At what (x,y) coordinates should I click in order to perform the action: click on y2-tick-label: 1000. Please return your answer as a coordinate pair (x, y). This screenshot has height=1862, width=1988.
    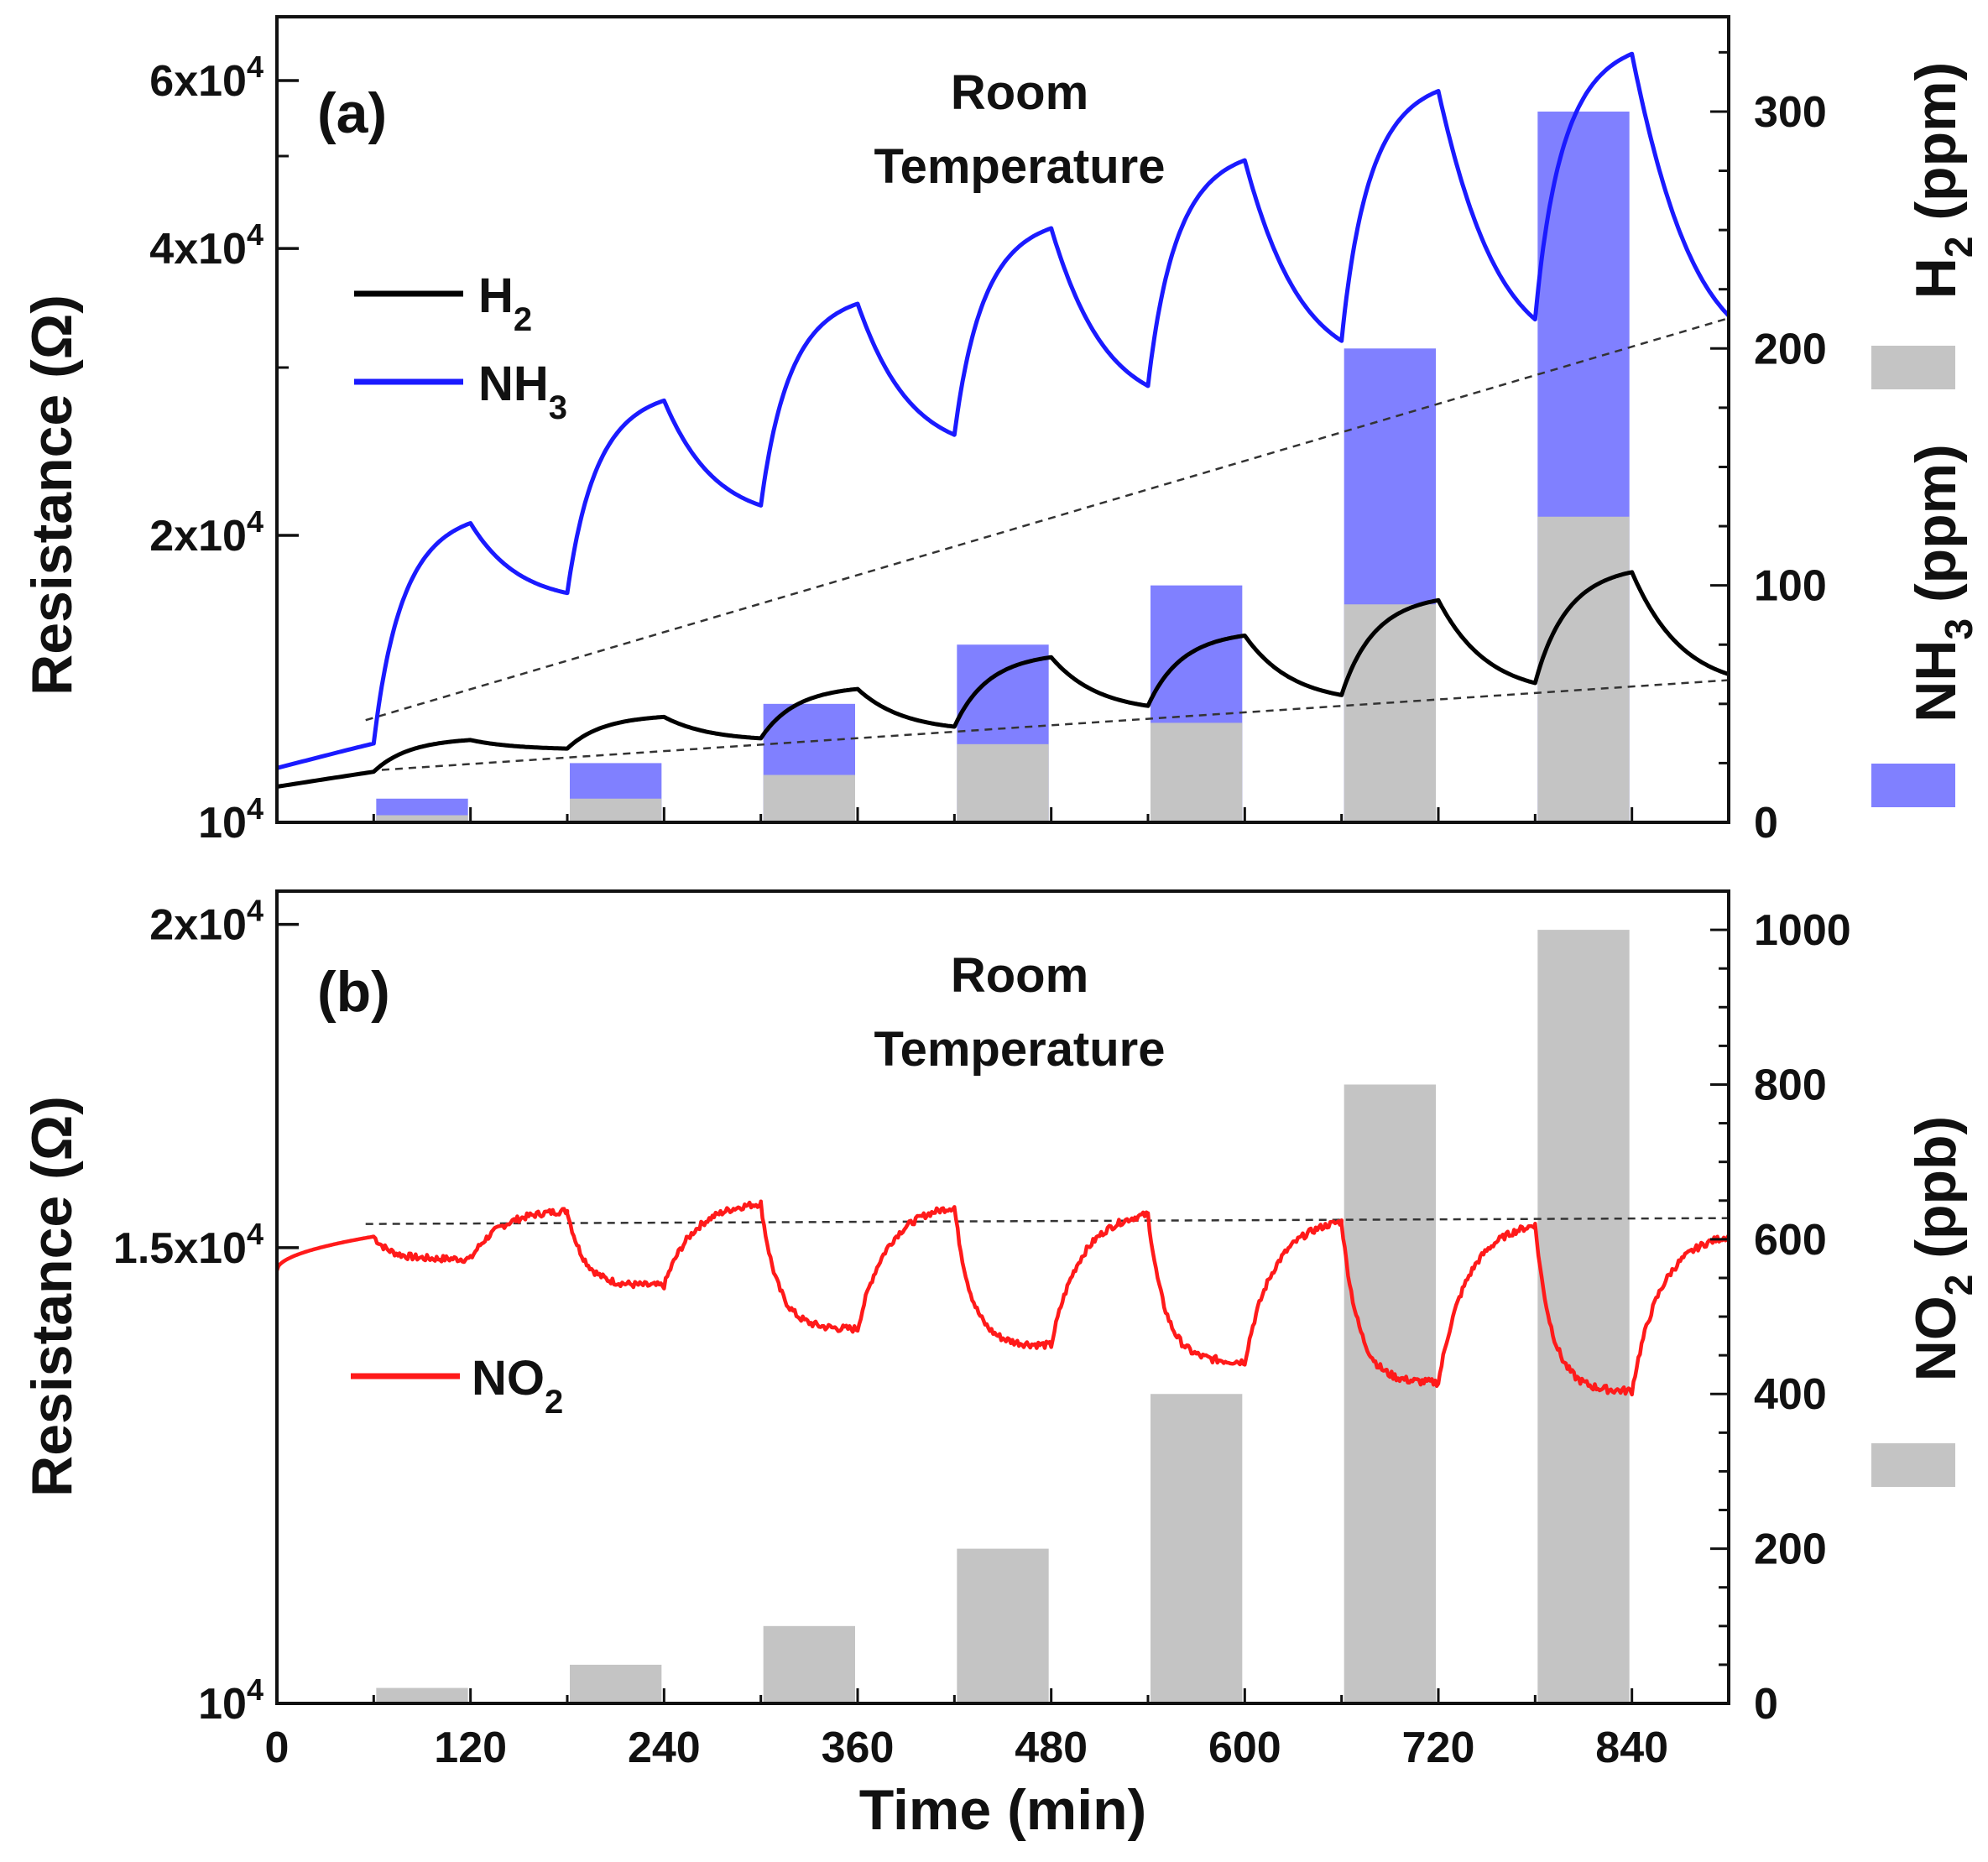
    Looking at the image, I should click on (1803, 930).